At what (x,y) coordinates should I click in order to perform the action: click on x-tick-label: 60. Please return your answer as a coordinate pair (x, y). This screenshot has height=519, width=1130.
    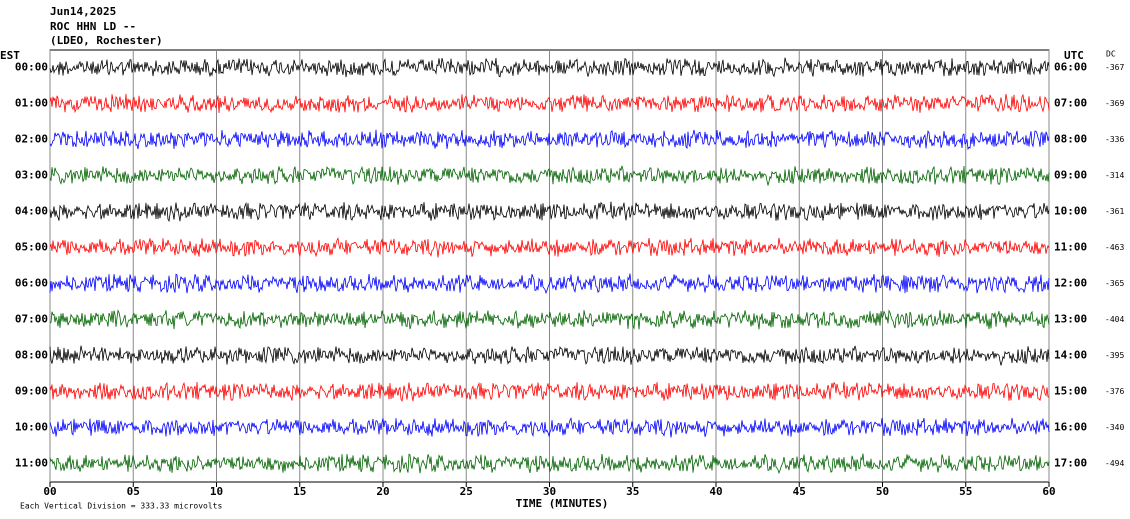
    Looking at the image, I should click on (1048, 491).